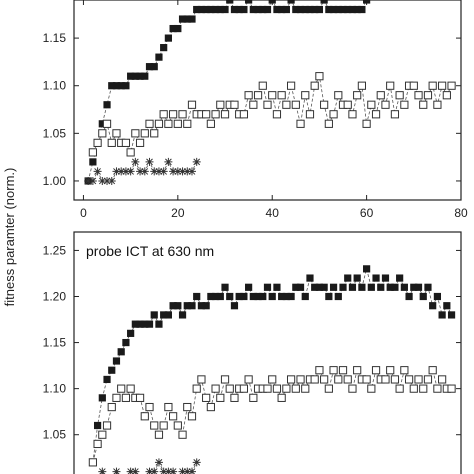 Image resolution: width=474 pixels, height=474 pixels. I want to click on y-tick-label: 1.05, so click(55, 435).